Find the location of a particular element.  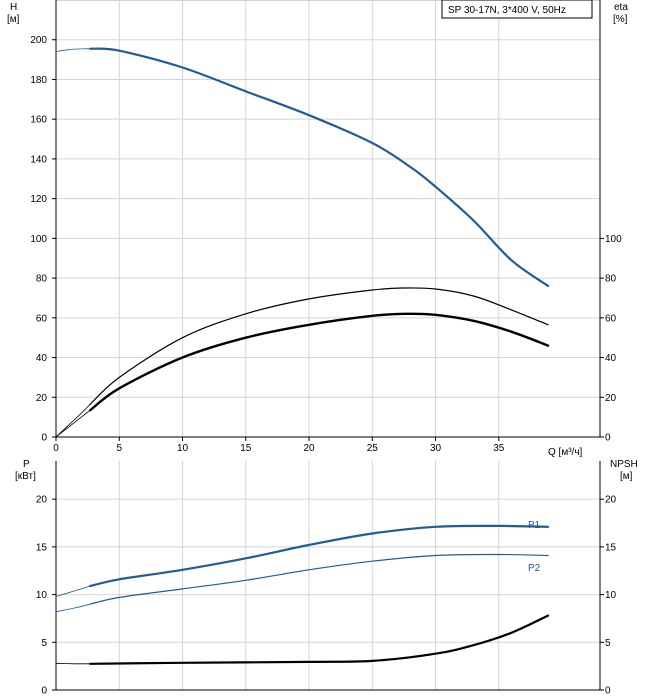

x-tick-label-0: 0 is located at coordinates (56, 448).